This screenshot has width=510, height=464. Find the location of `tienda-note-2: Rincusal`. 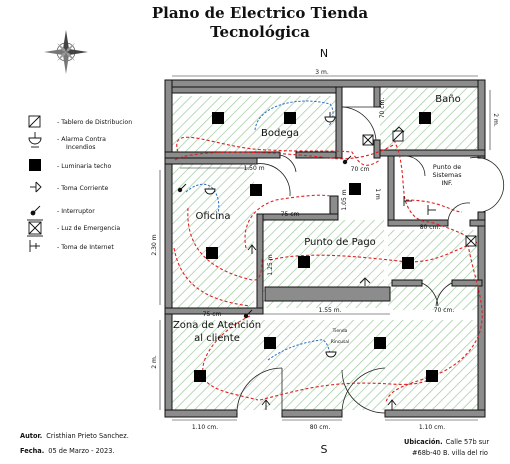

tienda-note-2: Rincusal is located at coordinates (340, 342).